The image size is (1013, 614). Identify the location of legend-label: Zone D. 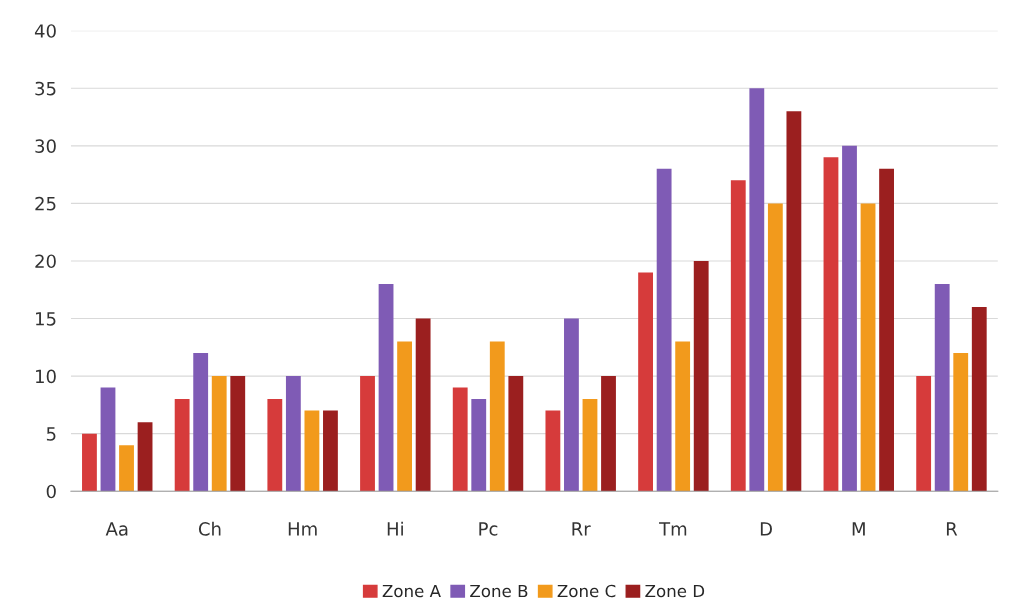
(675, 591).